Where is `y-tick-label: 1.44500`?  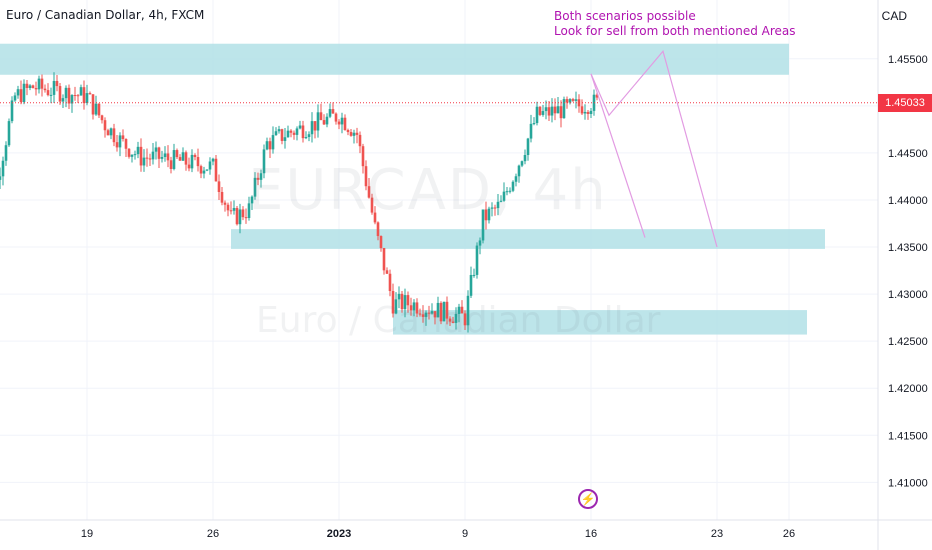
y-tick-label: 1.44500 is located at coordinates (908, 154).